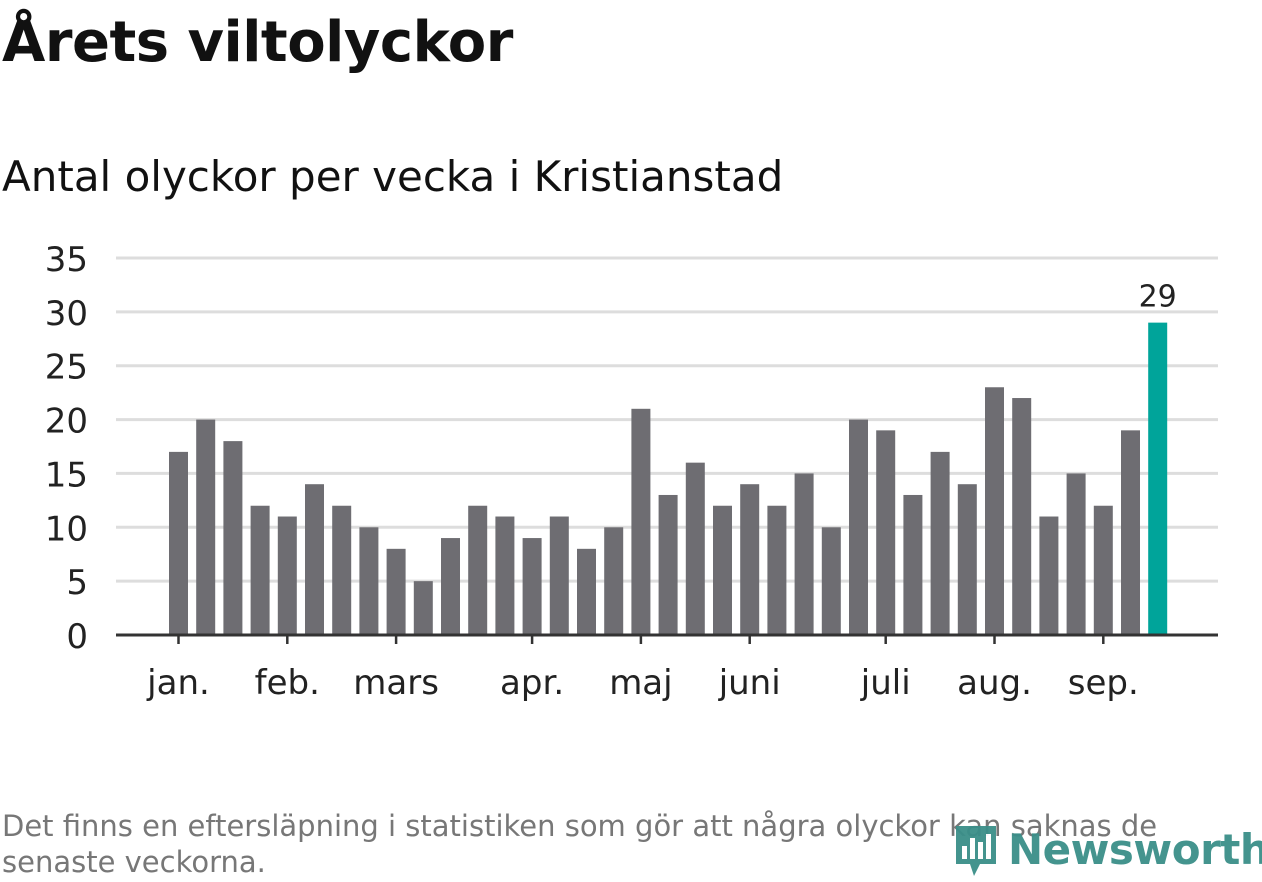 This screenshot has height=882, width=1262. What do you see at coordinates (66, 529) in the screenshot?
I see `y-tick-label: 10` at bounding box center [66, 529].